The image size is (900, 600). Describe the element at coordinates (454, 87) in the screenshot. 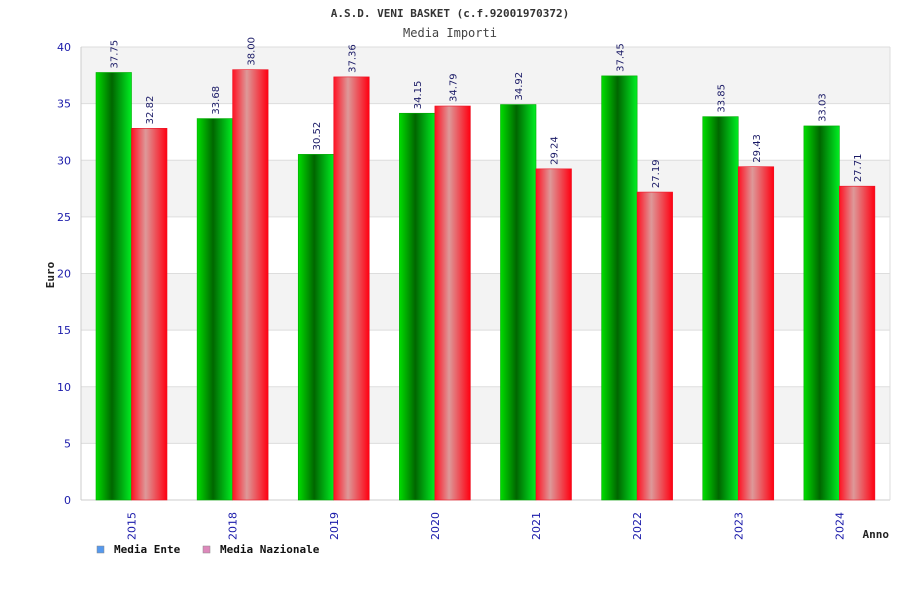

I see `value-label-media-nazionale-2020: 34.79` at that location.